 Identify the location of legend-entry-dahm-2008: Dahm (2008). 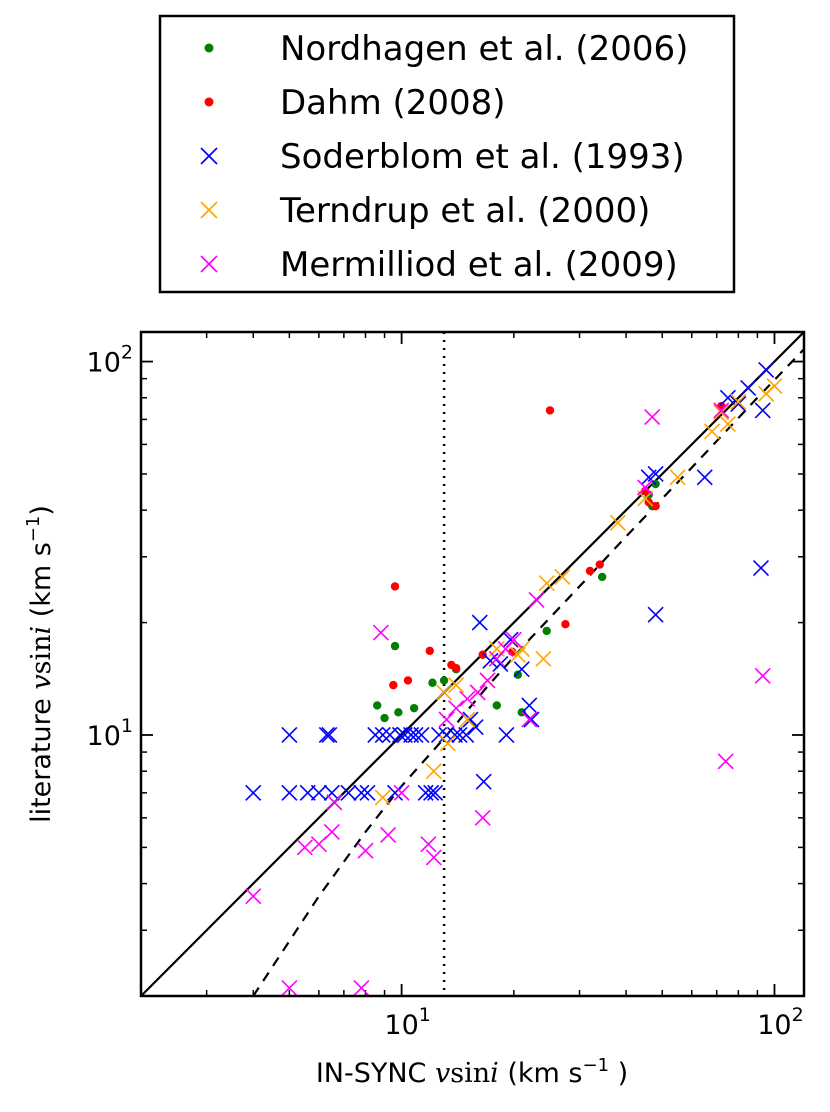
(355, 103).